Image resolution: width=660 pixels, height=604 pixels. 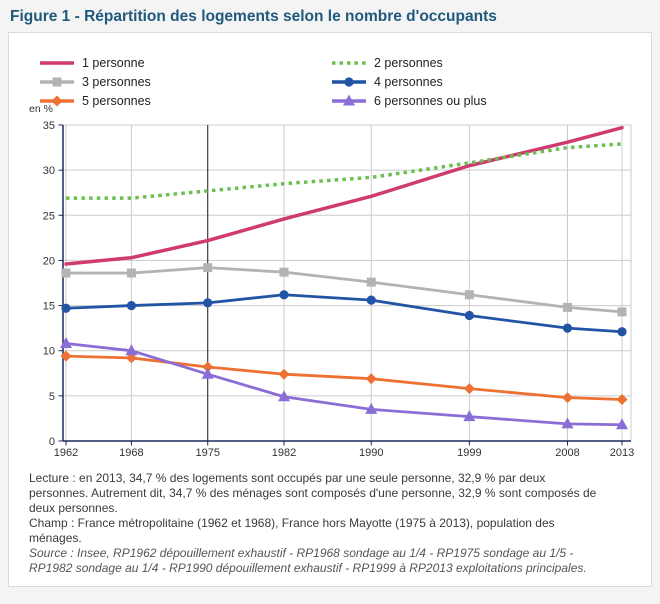 What do you see at coordinates (52, 397) in the screenshot?
I see `y-tick-label: 5` at bounding box center [52, 397].